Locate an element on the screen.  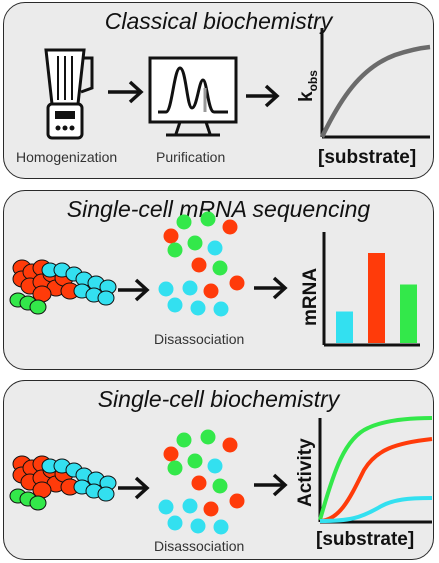
y-axis-label-kobs: kobs is located at coordinates (308, 86).